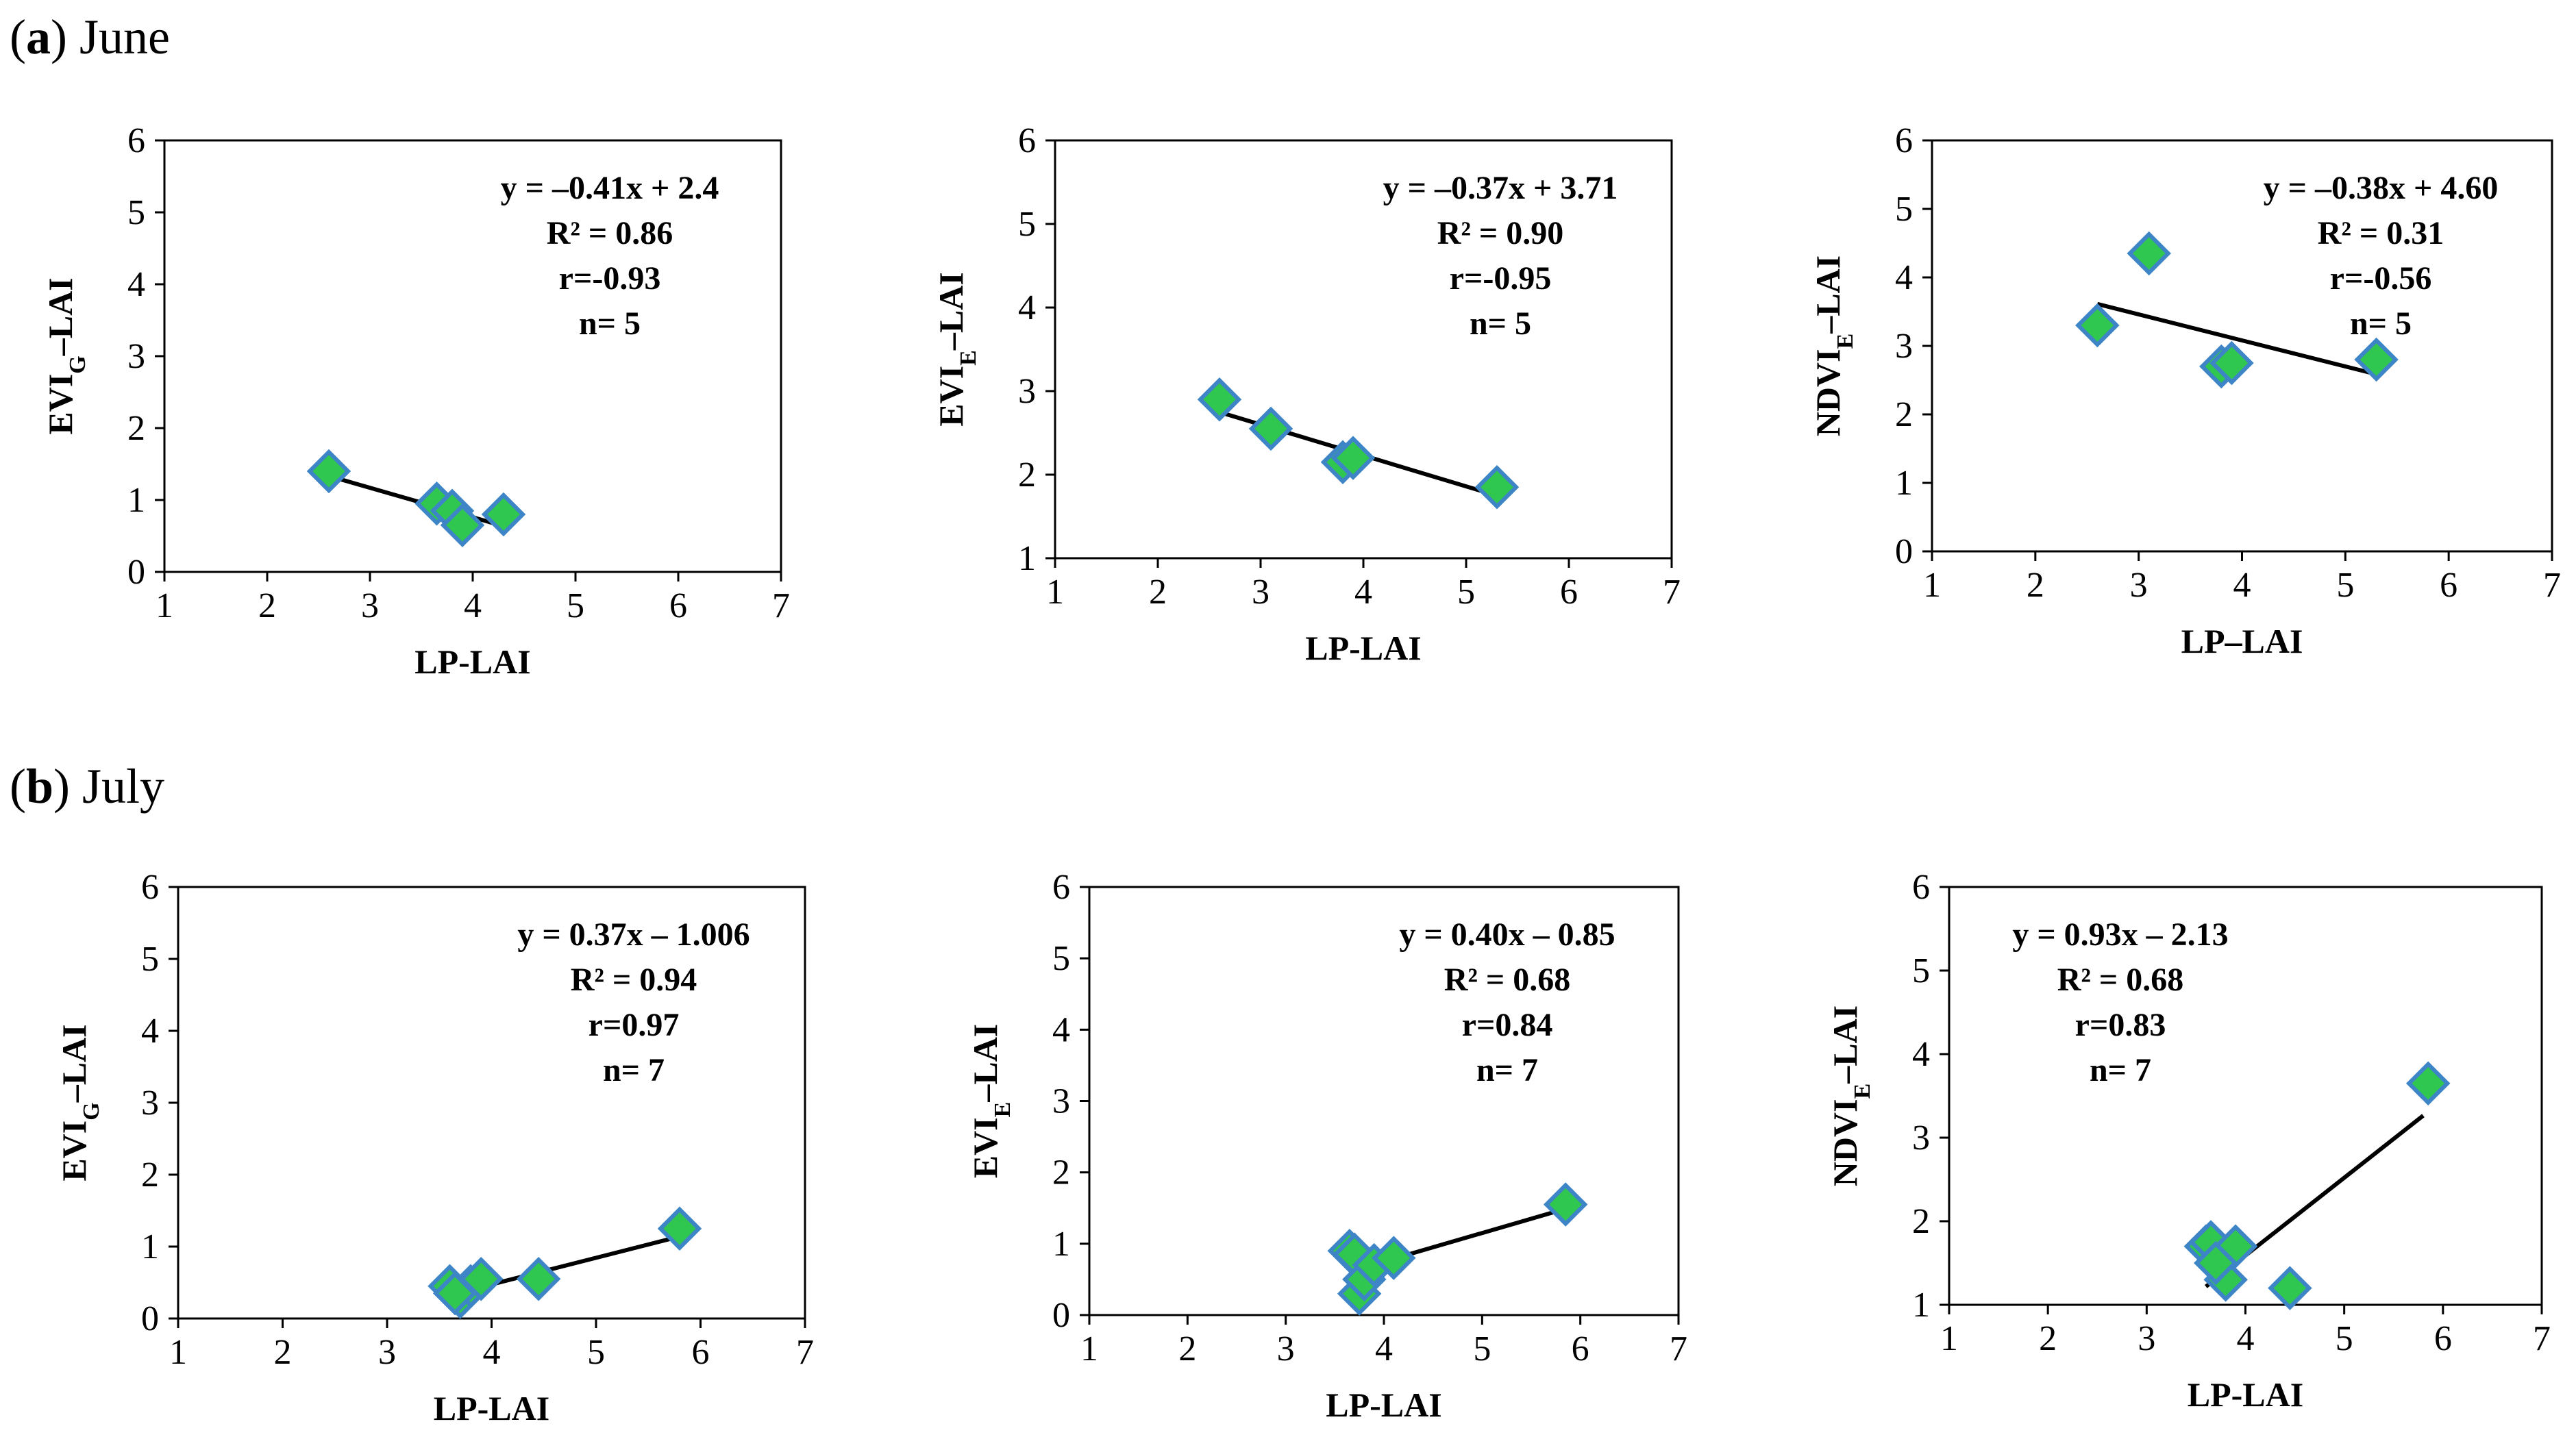 This screenshot has height=1450, width=2576. I want to click on regression-annotation: r=0.83, so click(2120, 1025).